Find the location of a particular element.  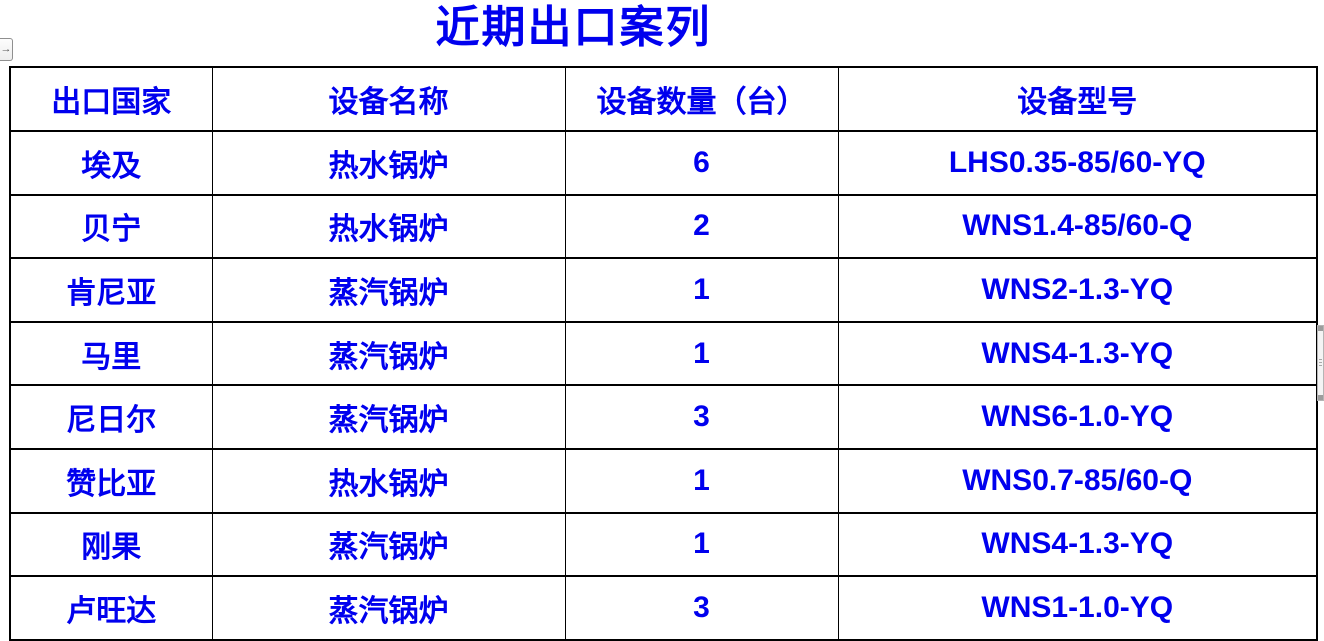

table-row: 马里 蒸汽锅炉 1 WNS4-1.3-YQ is located at coordinates (663, 353).